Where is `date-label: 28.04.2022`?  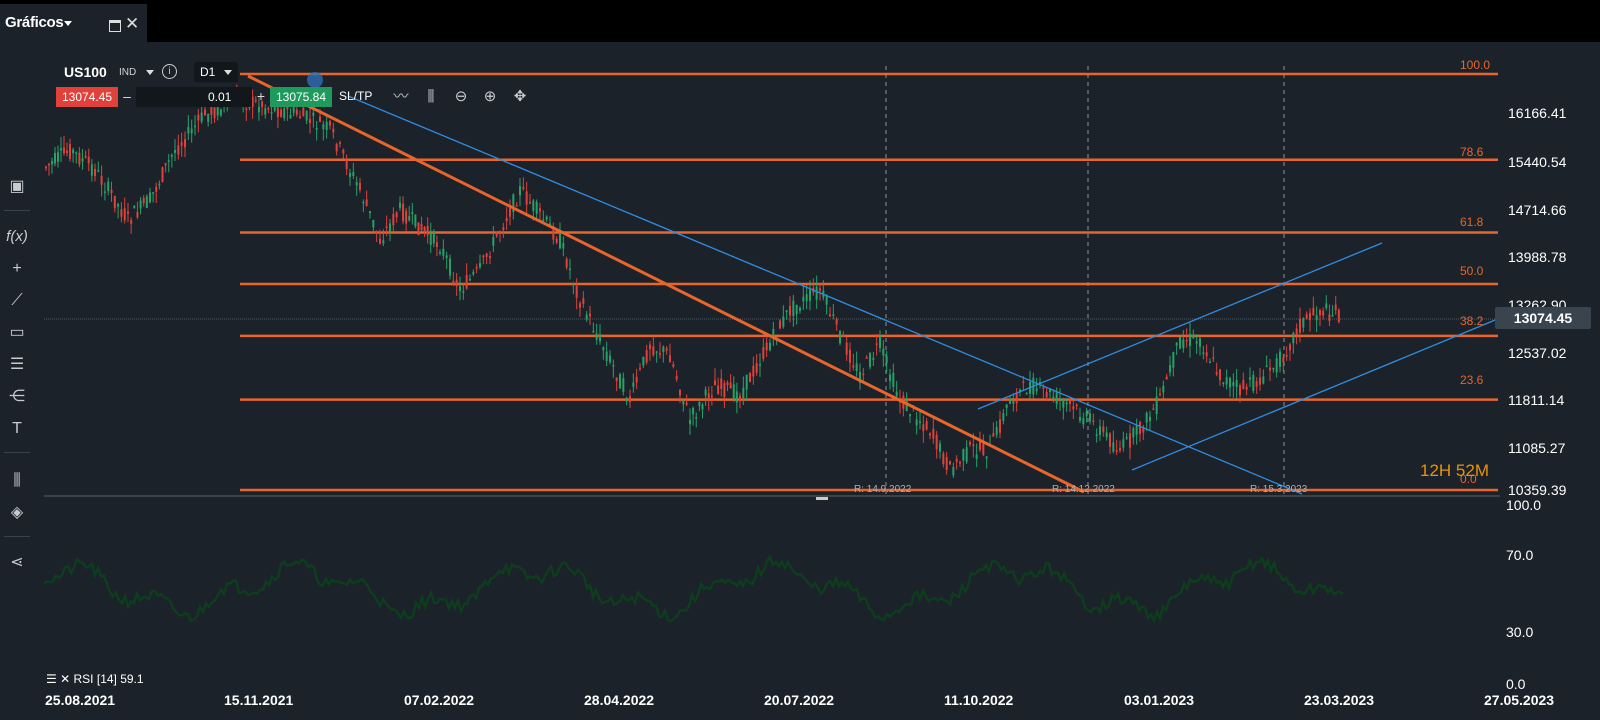
date-label: 28.04.2022 is located at coordinates (619, 700).